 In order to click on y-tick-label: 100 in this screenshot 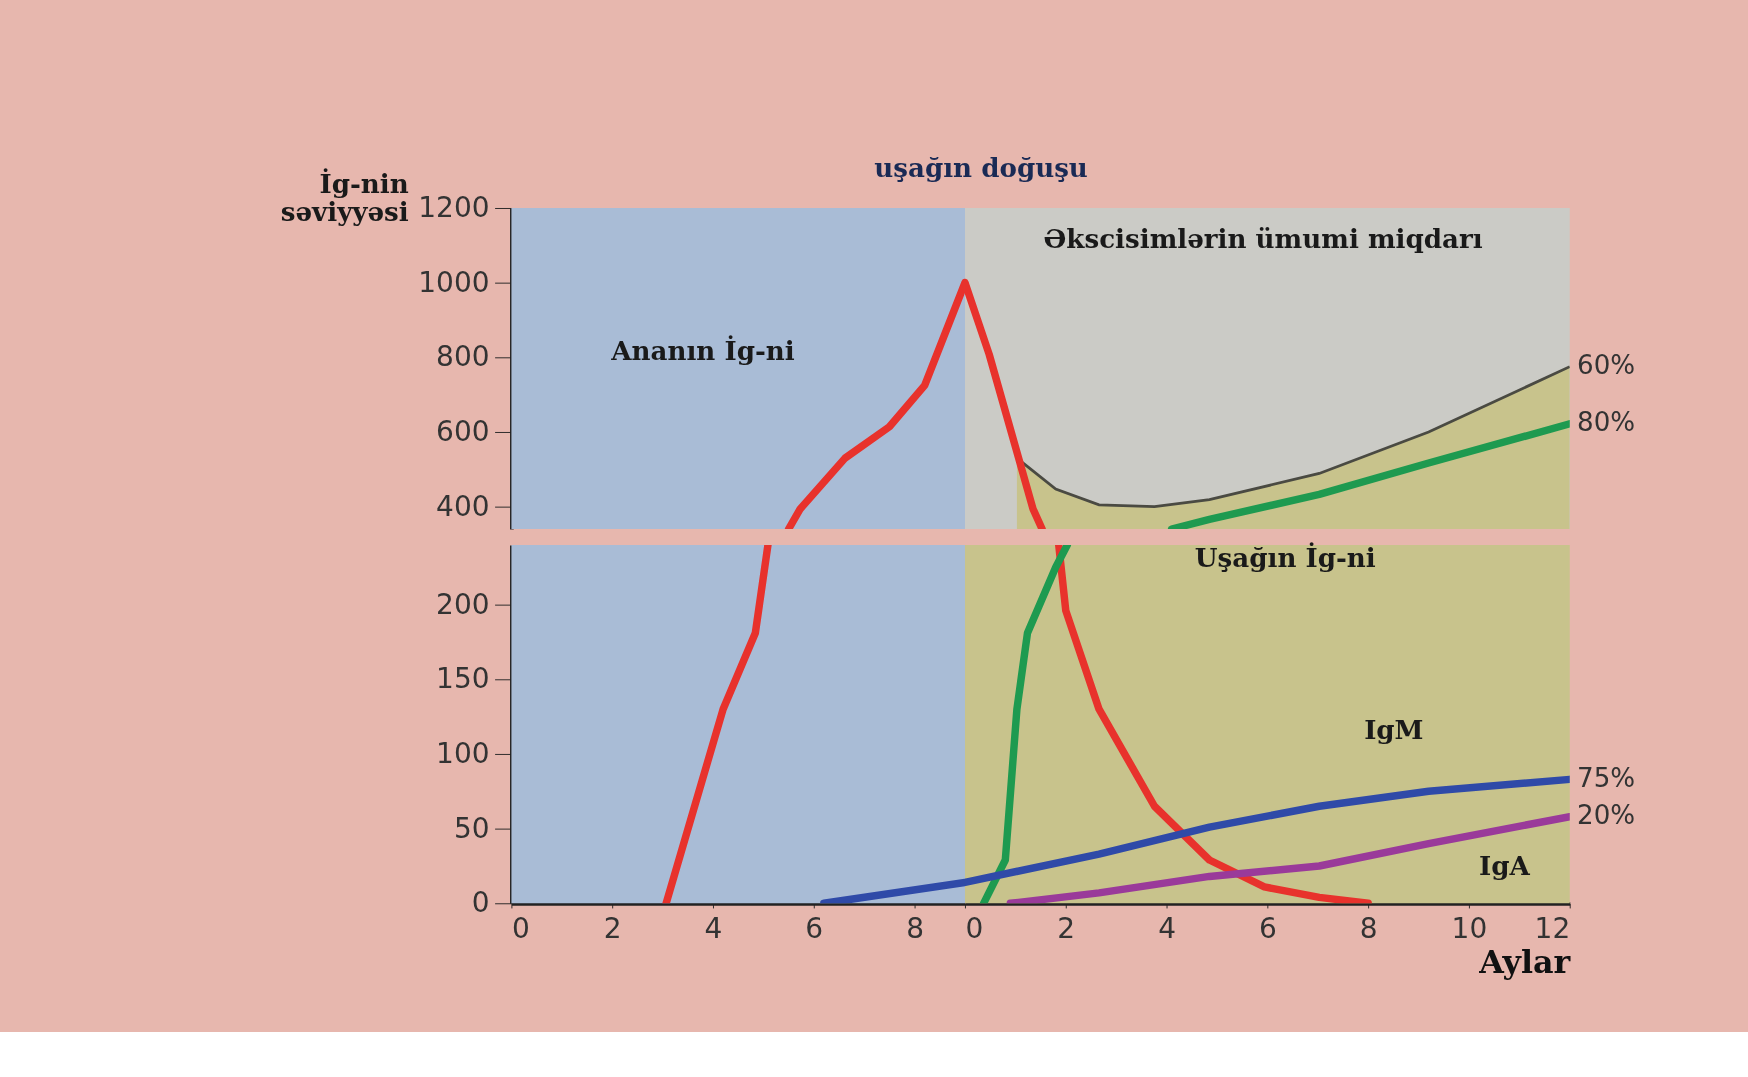, I will do `click(463, 753)`.